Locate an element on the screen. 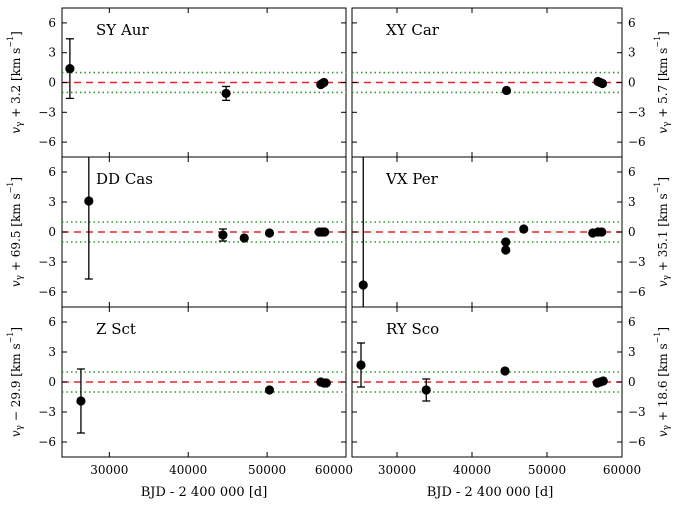 The width and height of the screenshot is (690, 507). panel-vx-per: −6 −3 0 3 6 VX Per vγ + 35.1 [km s−1] is located at coordinates (511, 232).